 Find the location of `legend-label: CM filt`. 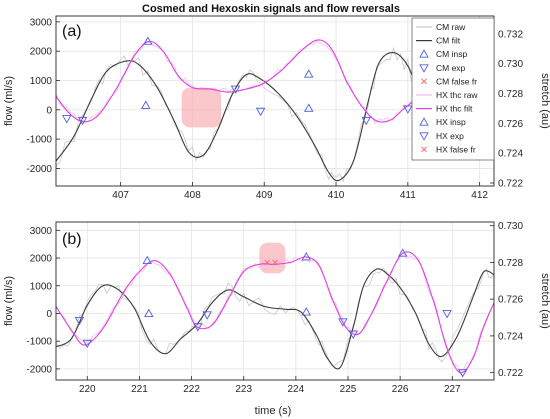

legend-label: CM filt is located at coordinates (448, 41).